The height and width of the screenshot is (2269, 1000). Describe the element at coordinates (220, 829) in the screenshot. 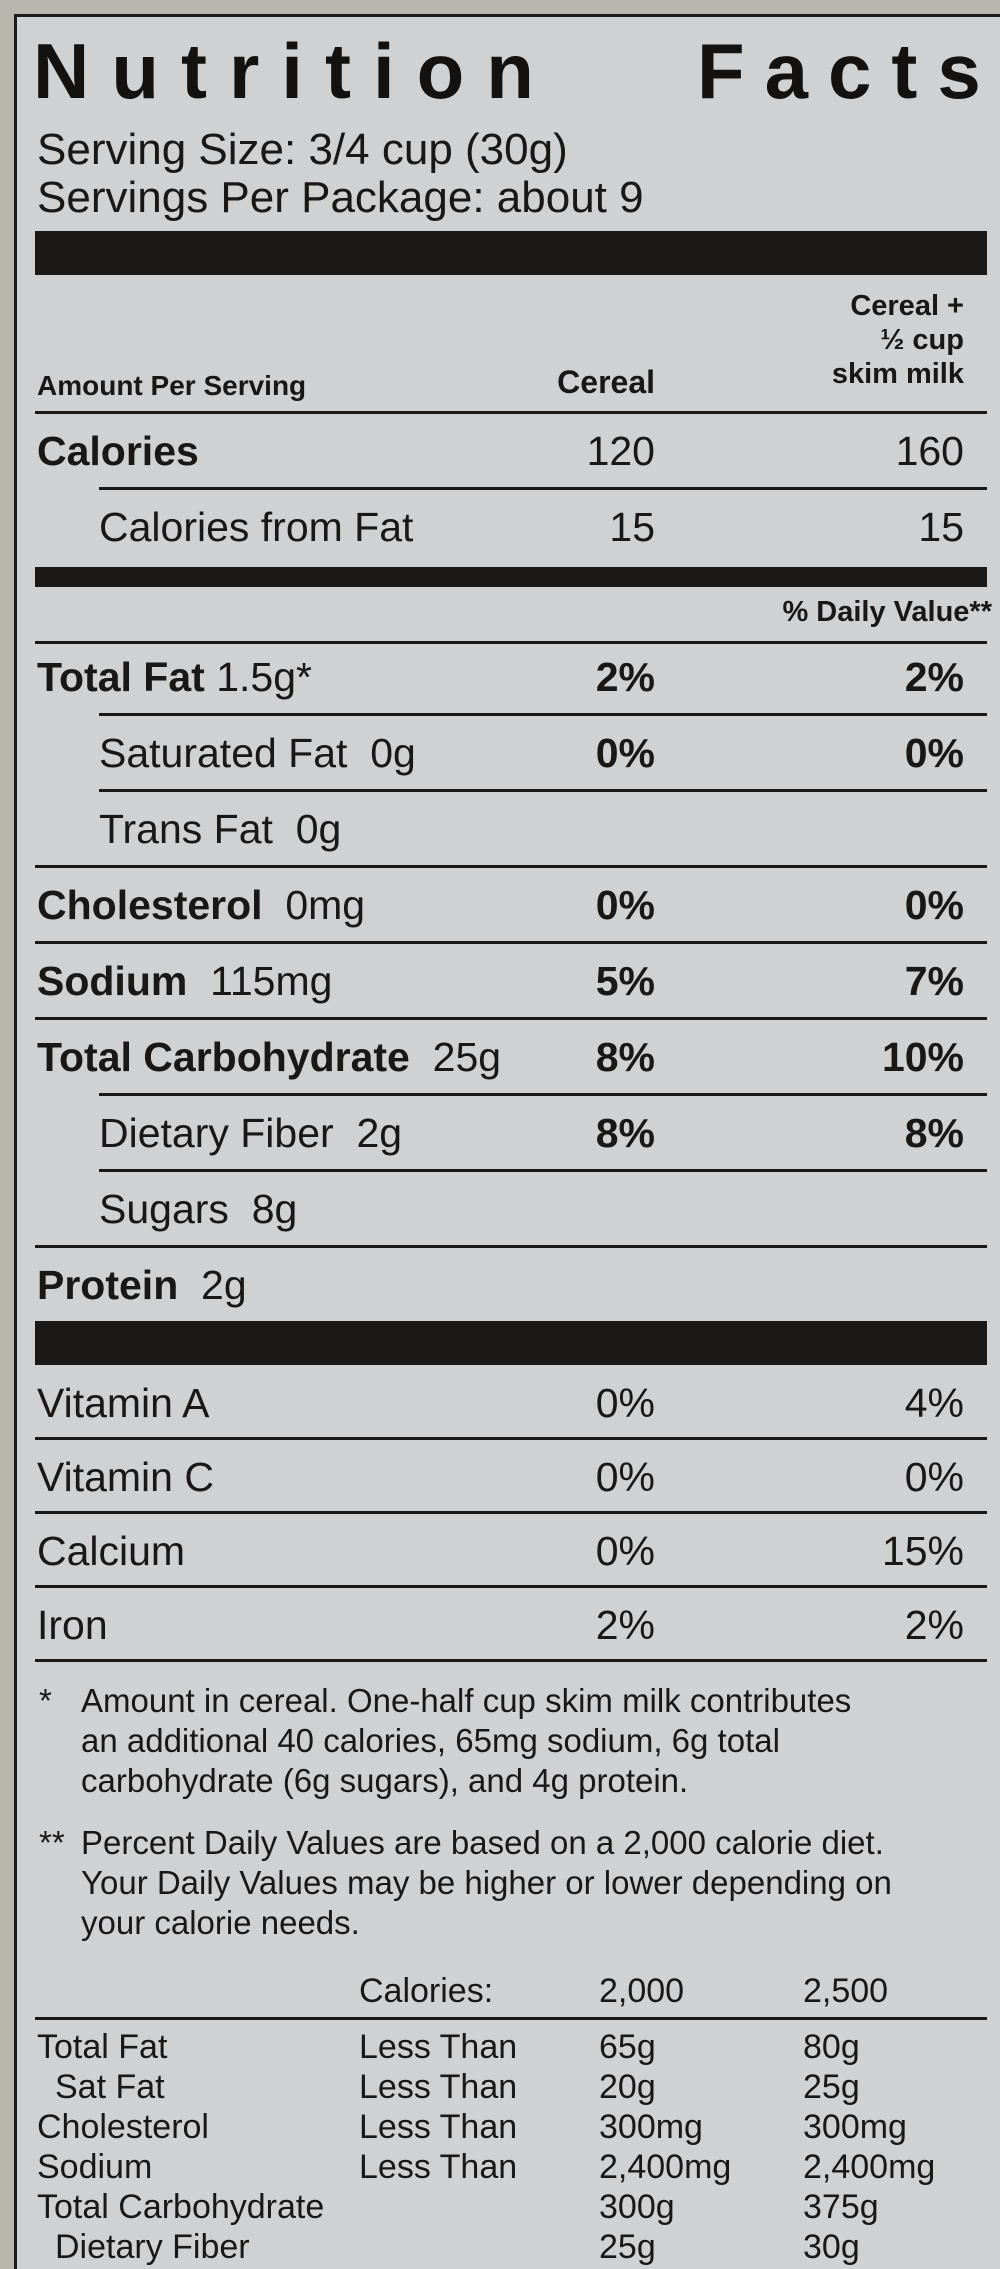

I see `nutrient-row-trans-fat: Trans Fat 0g` at that location.